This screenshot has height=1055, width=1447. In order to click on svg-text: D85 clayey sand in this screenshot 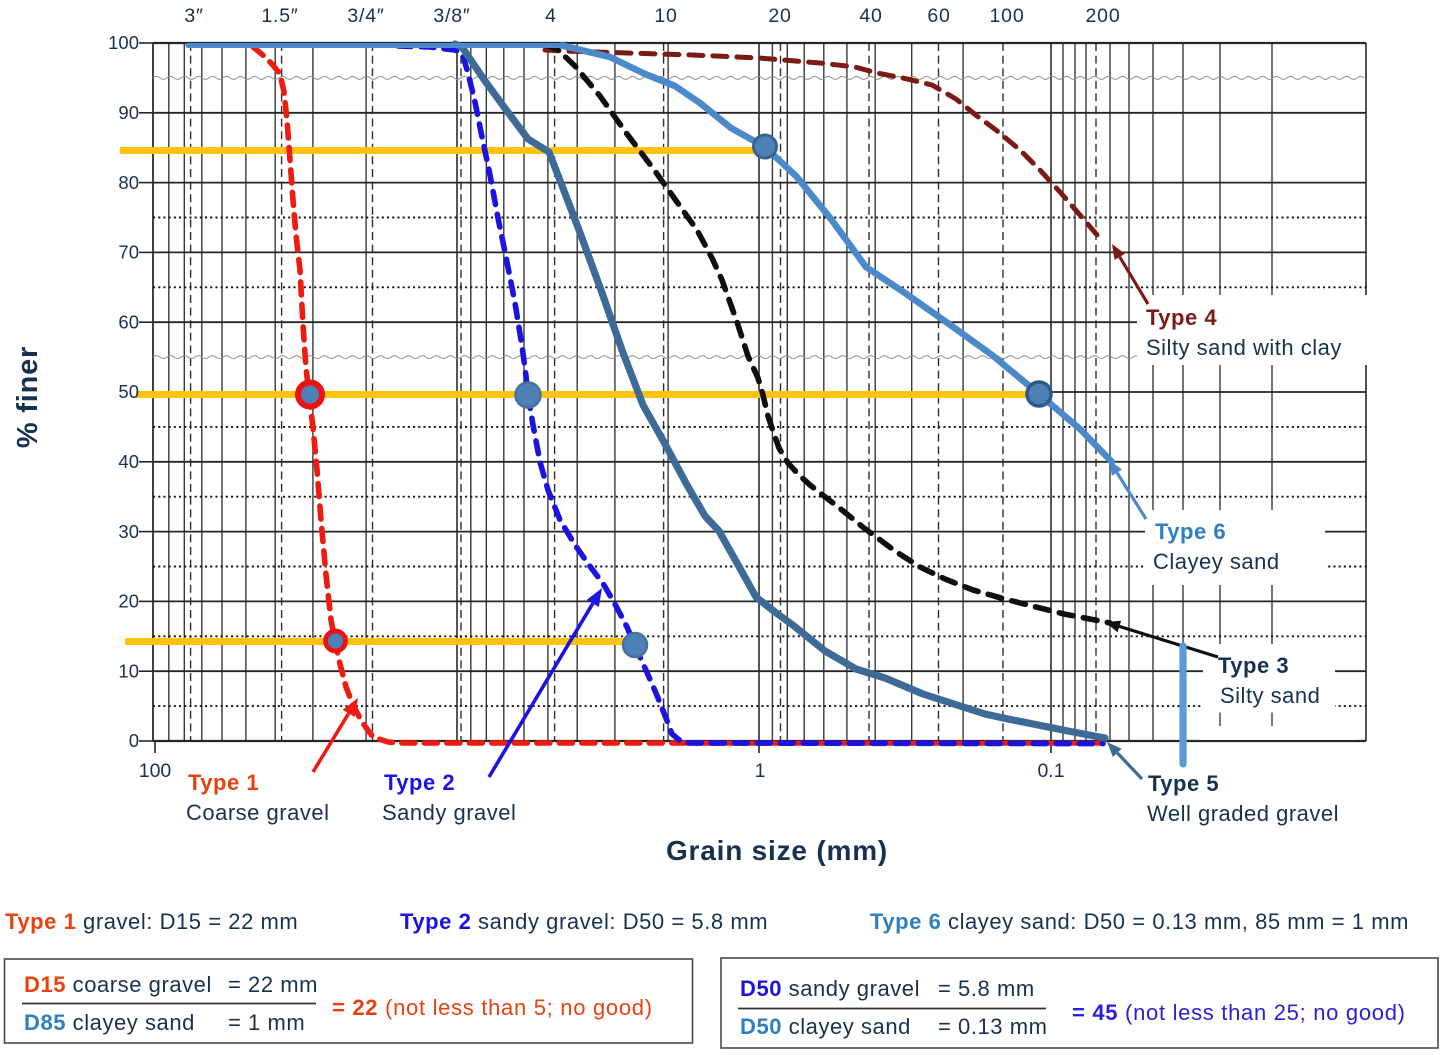, I will do `click(109, 1022)`.